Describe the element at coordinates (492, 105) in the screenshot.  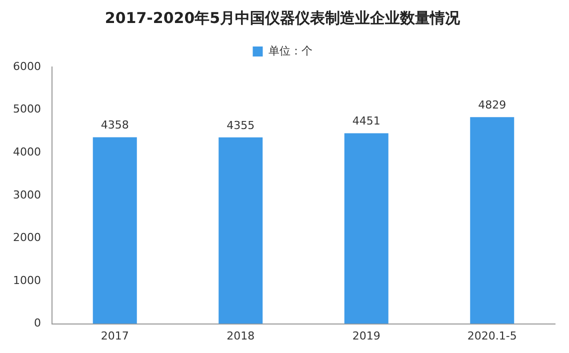
I see `data-label: 4829` at that location.